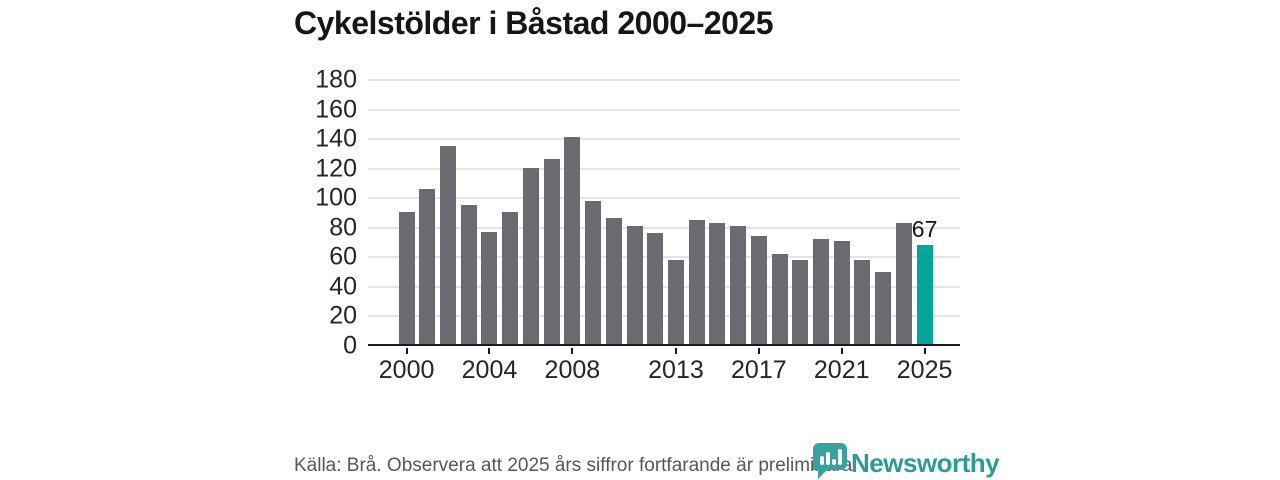  I want to click on x-axis-tick-2004, so click(489, 351).